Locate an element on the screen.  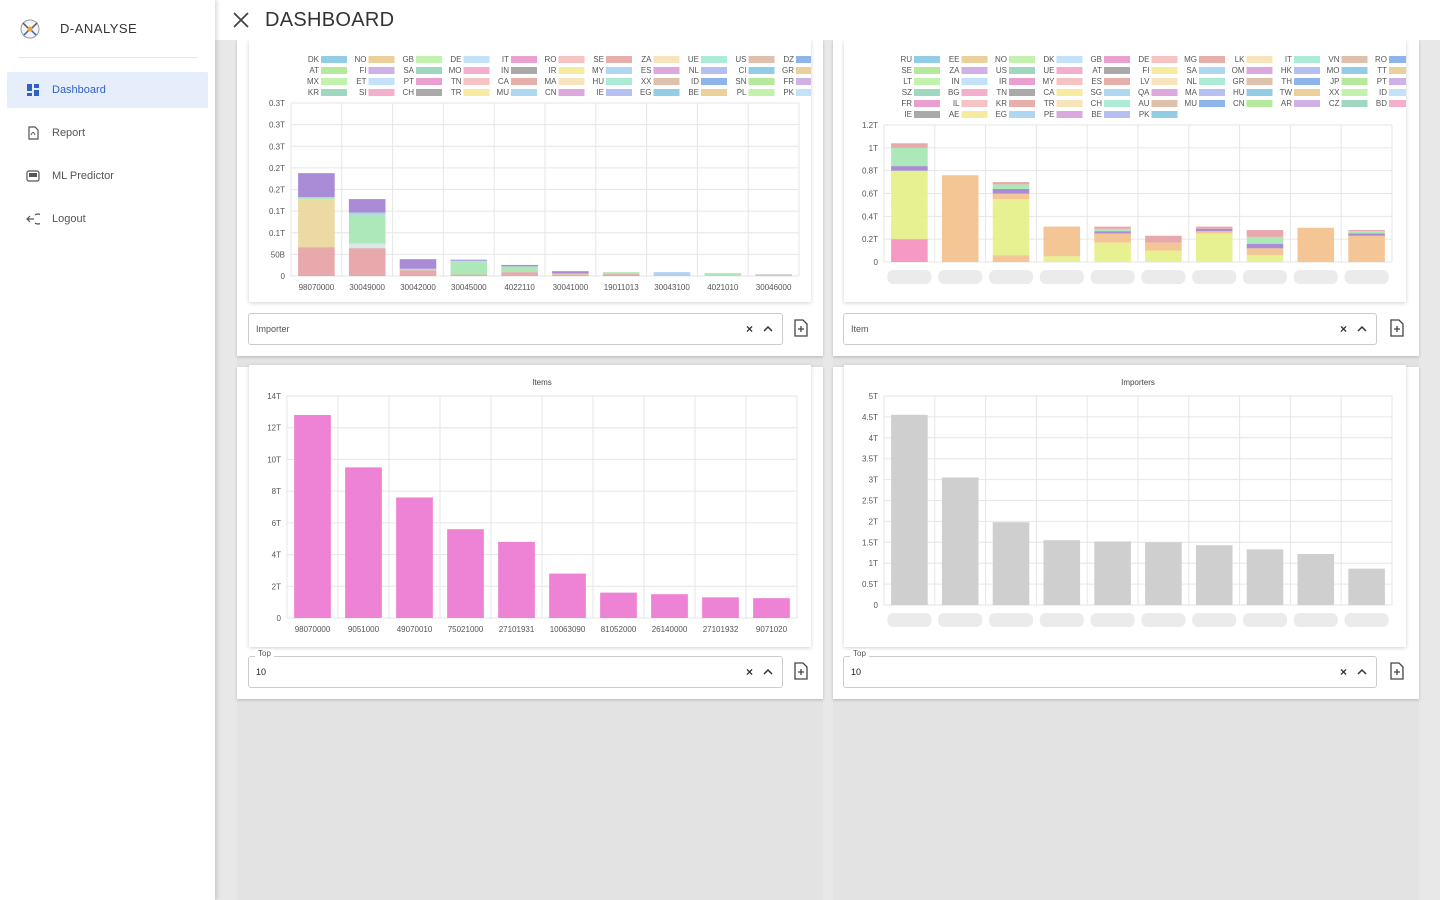
sidebar-item-ml-predictor: ML Predictor is located at coordinates (107, 176).